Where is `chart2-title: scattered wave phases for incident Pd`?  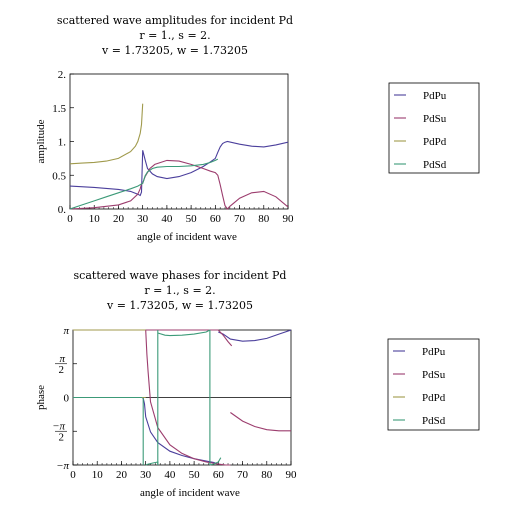 chart2-title: scattered wave phases for incident Pd is located at coordinates (180, 275).